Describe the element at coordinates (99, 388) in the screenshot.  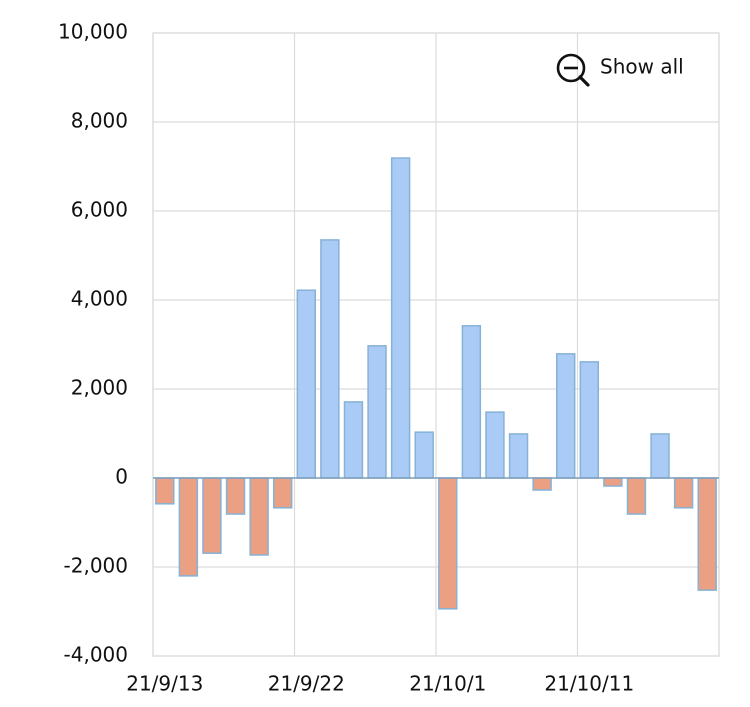
I see `y-tick-label: 2,000` at that location.